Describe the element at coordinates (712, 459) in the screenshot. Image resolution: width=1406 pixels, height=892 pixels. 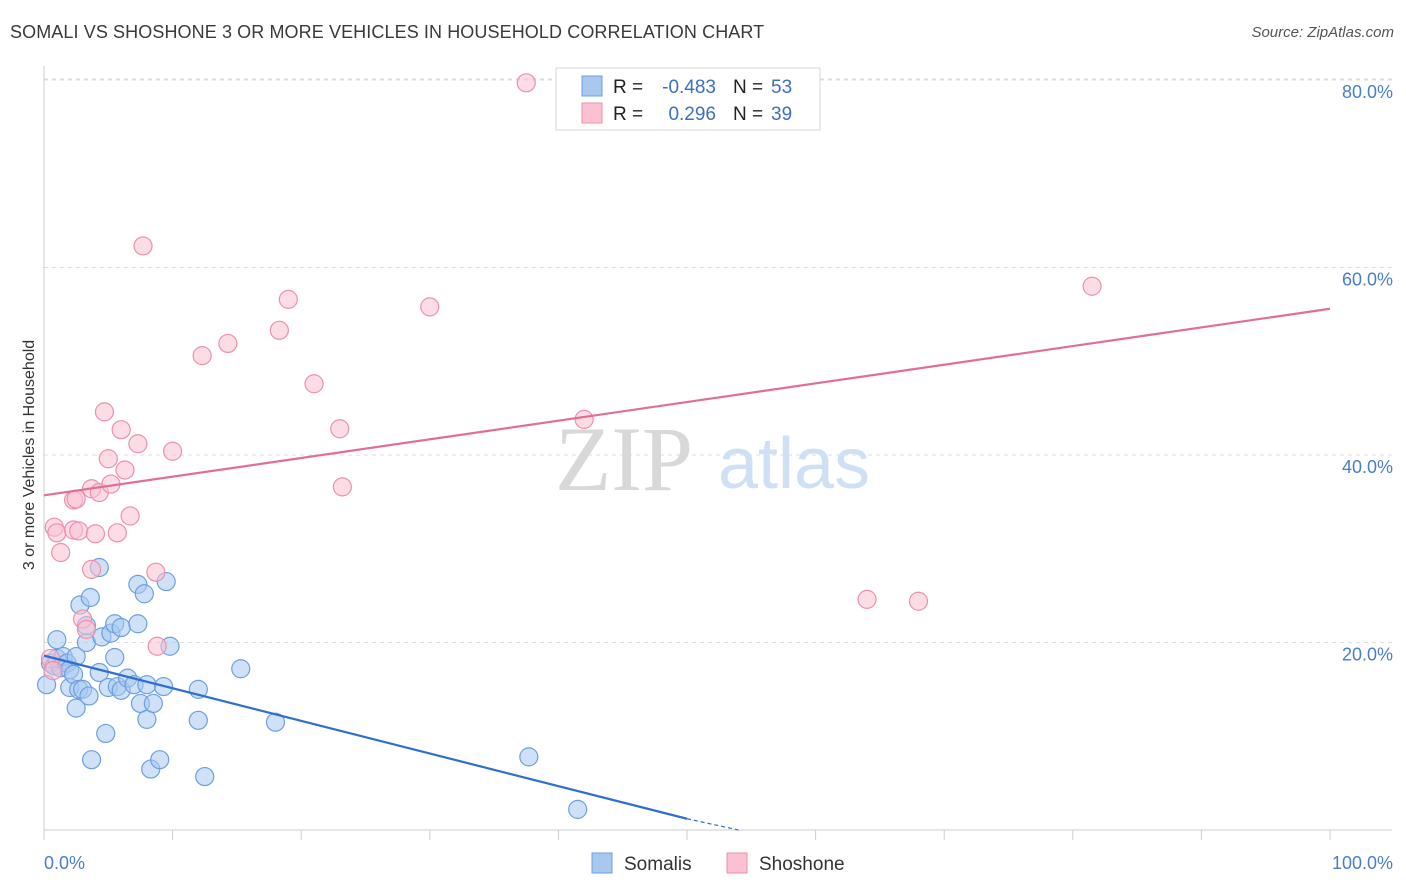
I see `watermark: ZIP atlas` at that location.